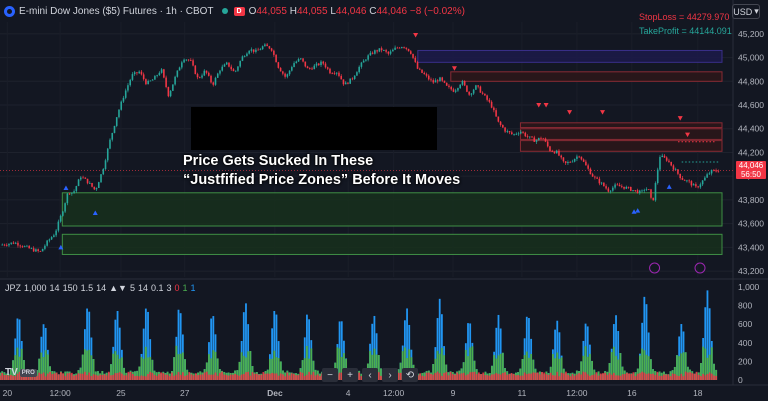  I want to click on indicator-name: JPZ, so click(13, 288).